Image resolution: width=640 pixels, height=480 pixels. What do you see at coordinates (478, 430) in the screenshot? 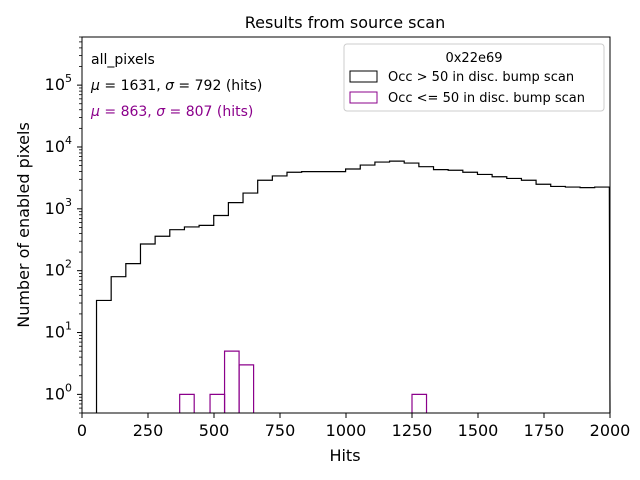
I see `x-tick-label: 1500` at bounding box center [478, 430].